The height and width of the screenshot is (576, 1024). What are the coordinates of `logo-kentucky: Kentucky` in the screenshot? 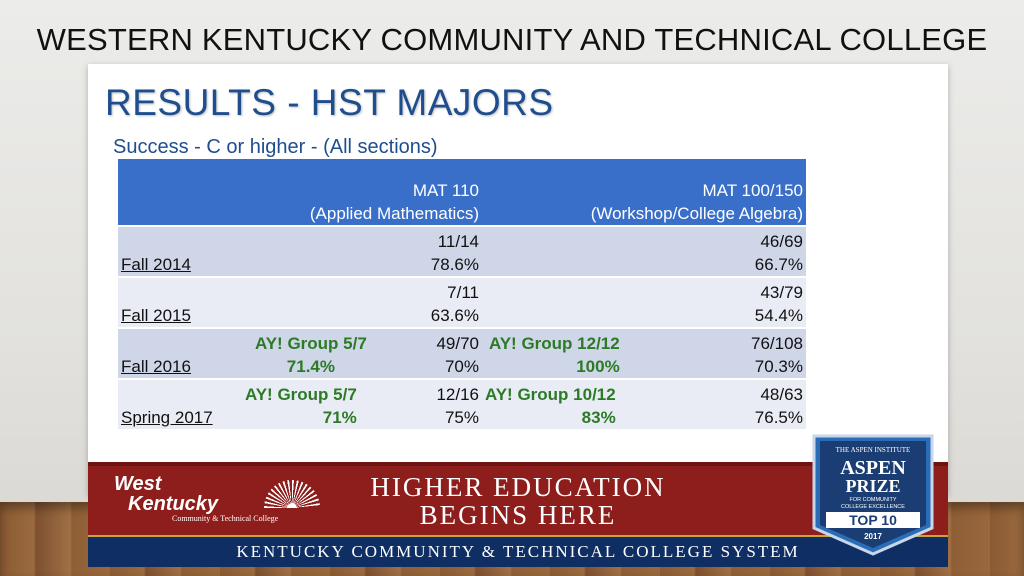 It's located at (173, 504).